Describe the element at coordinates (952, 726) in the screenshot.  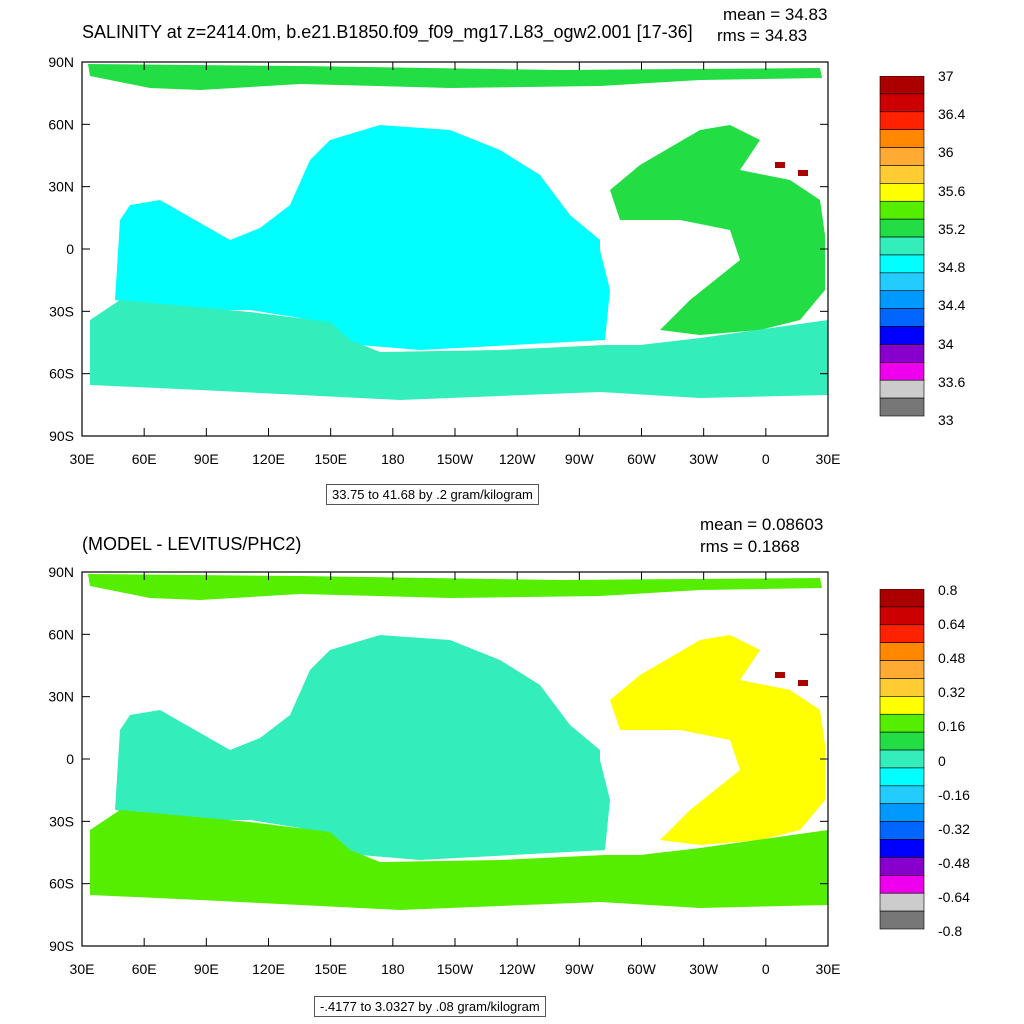
I see `colorbar-label: 0.16` at that location.